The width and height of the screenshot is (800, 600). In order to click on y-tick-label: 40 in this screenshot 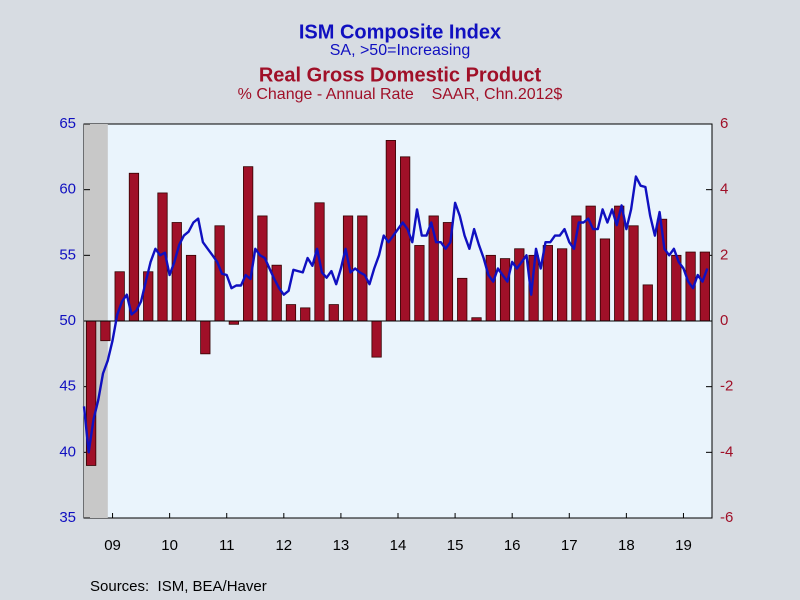, I will do `click(67, 451)`.